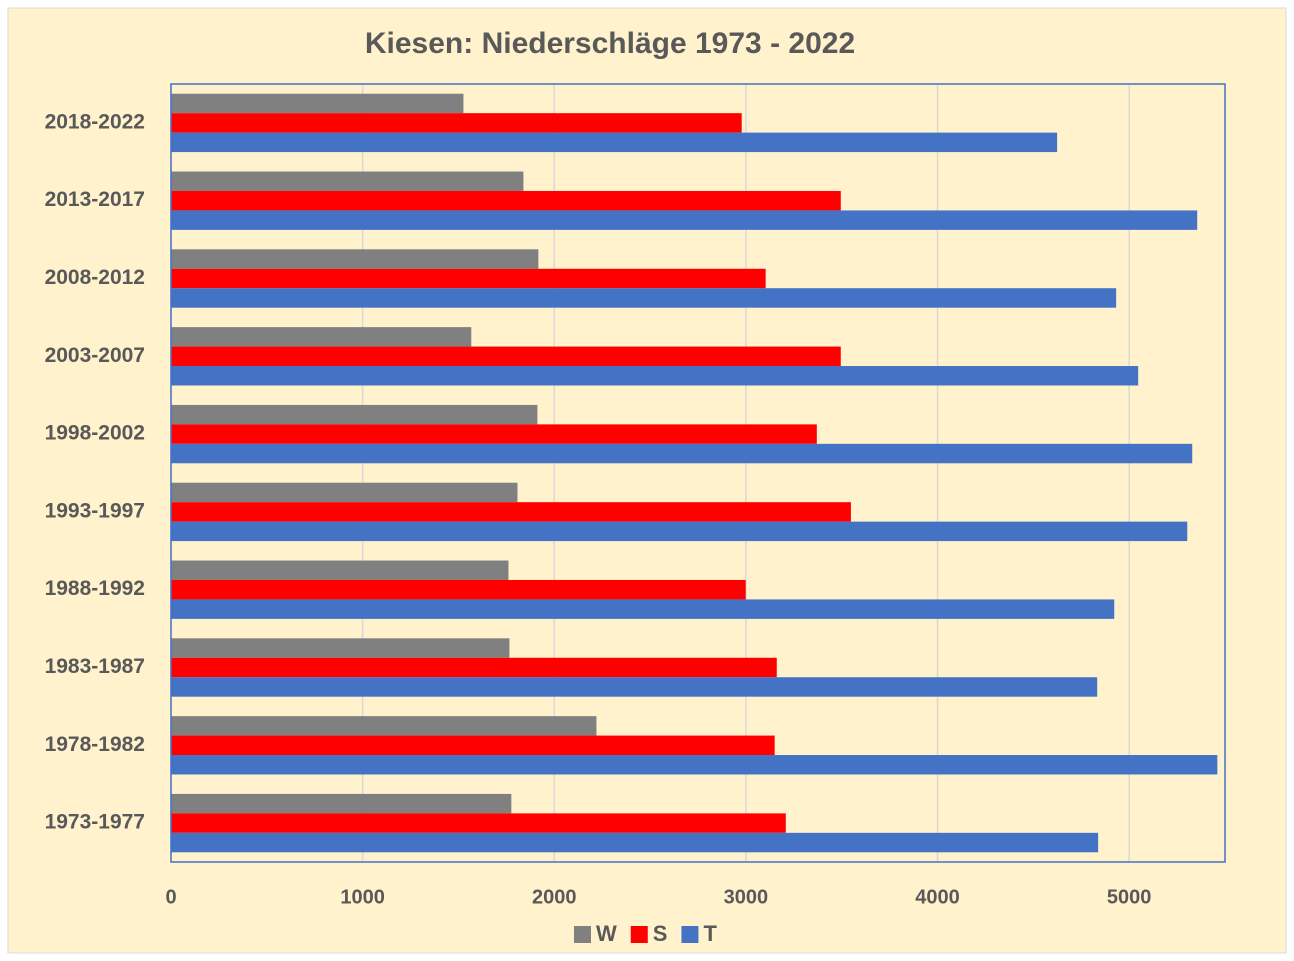  Describe the element at coordinates (362, 897) in the screenshot. I see `x-tick-label: 1000` at that location.